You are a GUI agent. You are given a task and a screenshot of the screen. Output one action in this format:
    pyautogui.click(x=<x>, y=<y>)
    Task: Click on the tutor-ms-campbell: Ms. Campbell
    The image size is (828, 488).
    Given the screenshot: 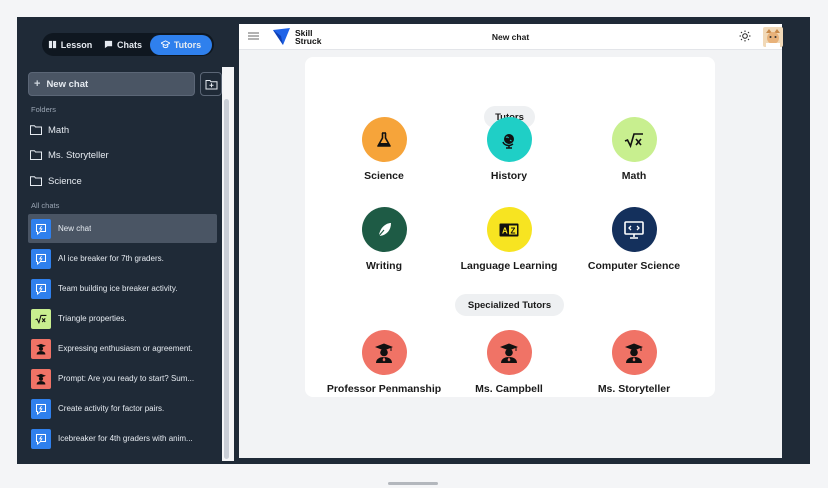 What is the action you would take?
    pyautogui.click(x=509, y=362)
    